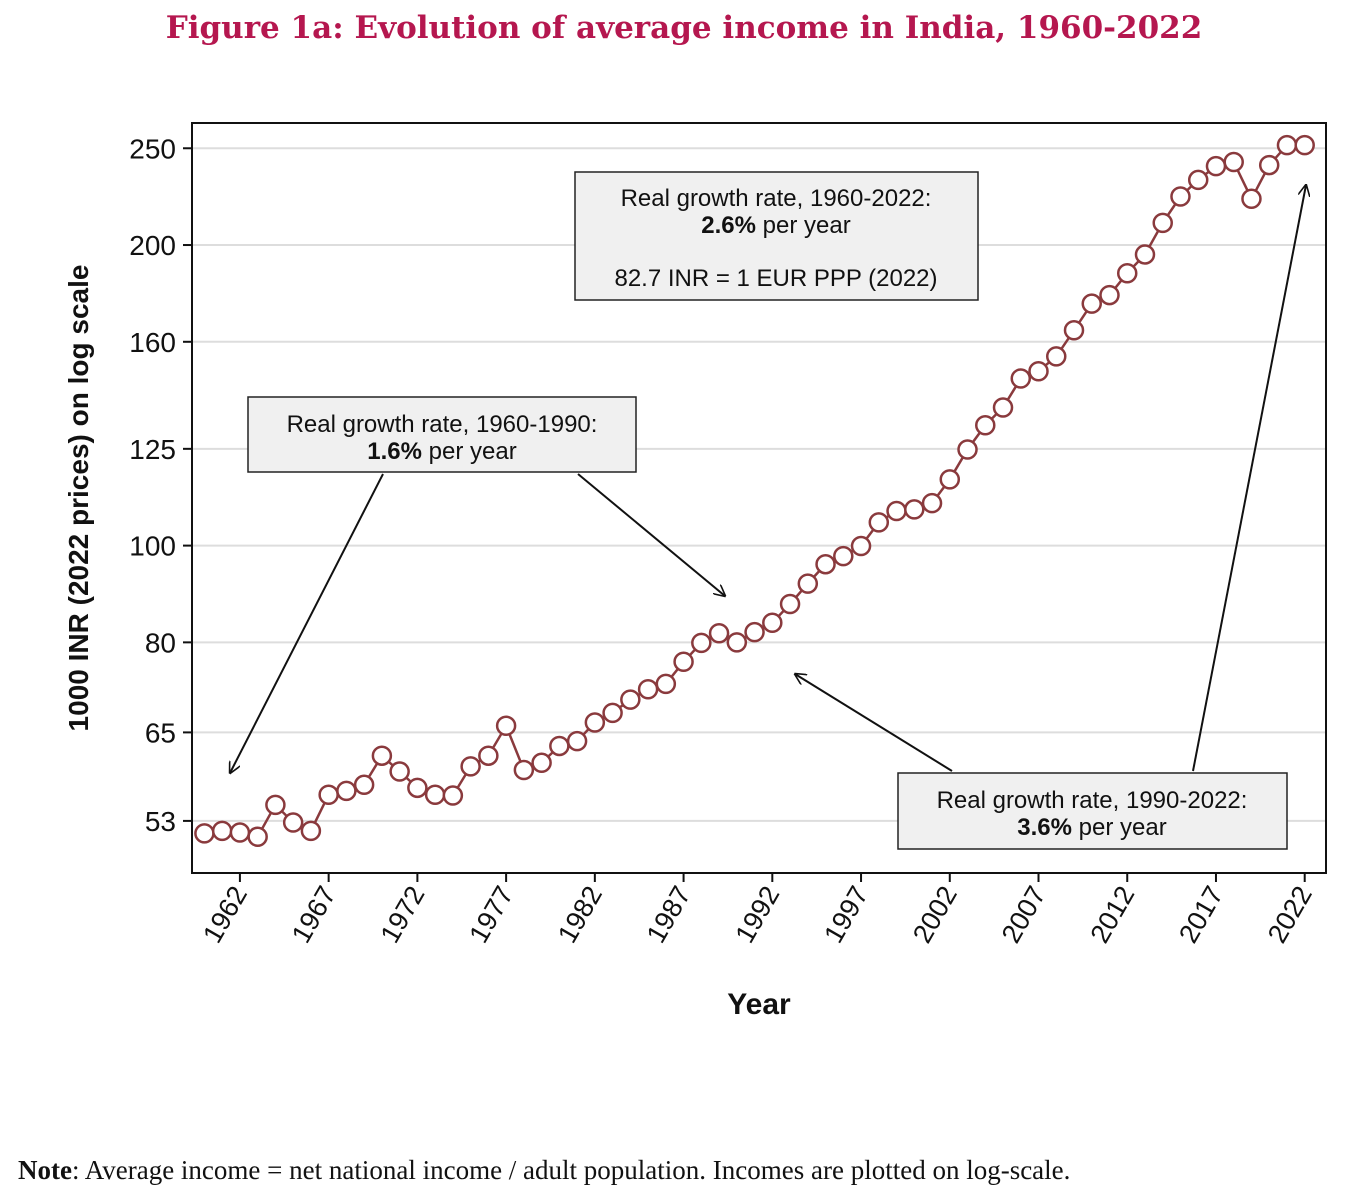 This screenshot has width=1368, height=1204. Describe the element at coordinates (846, 914) in the screenshot. I see `x-tick-label: 1997` at that location.